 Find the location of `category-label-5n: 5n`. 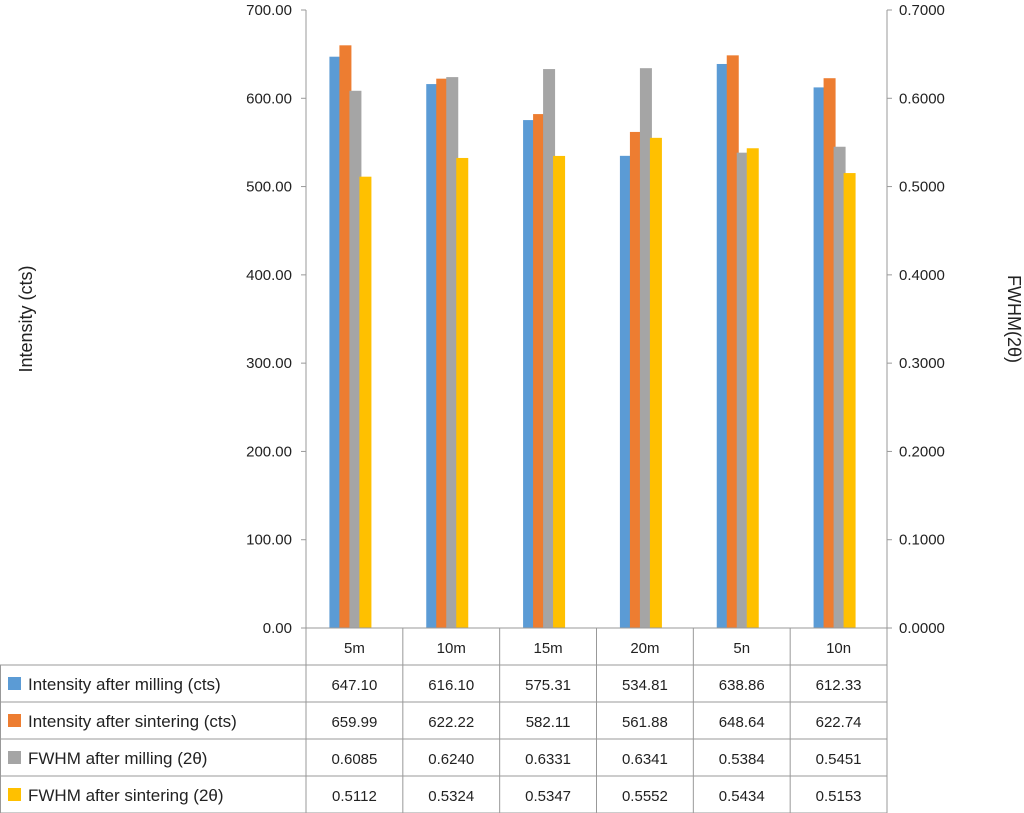

category-label-5n: 5n is located at coordinates (741, 648).